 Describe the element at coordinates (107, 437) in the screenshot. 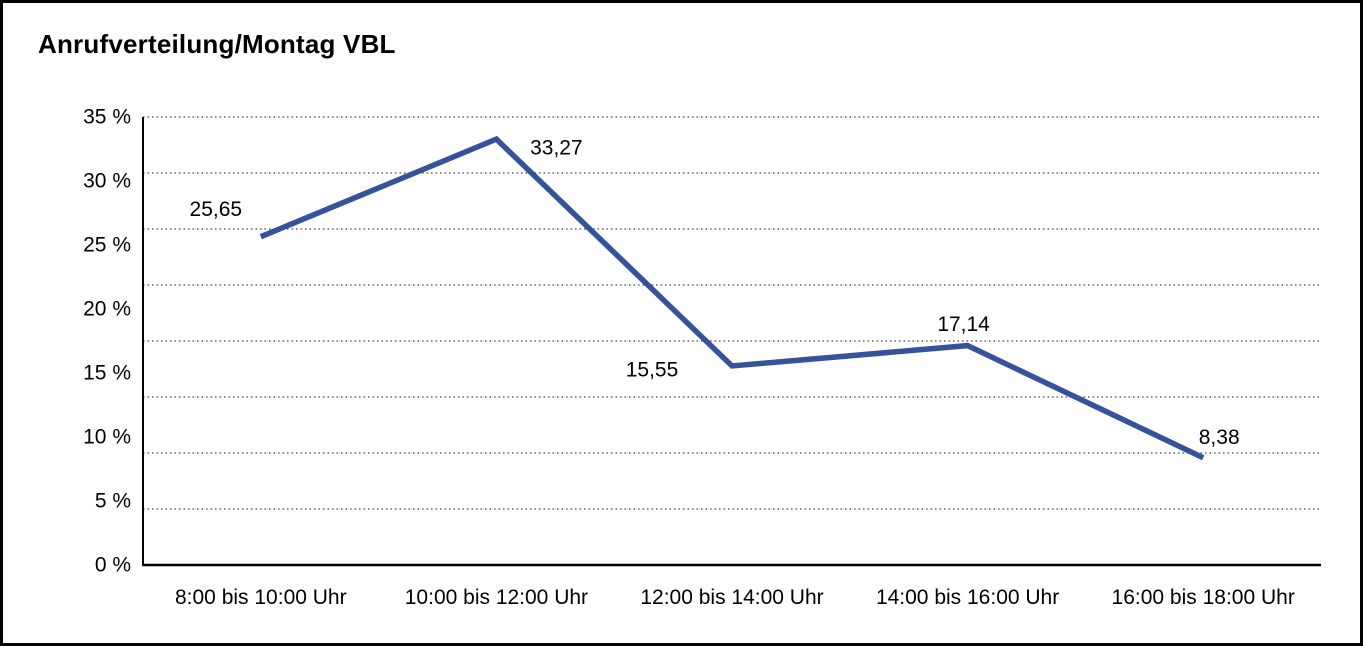

I see `y-tick-label: 10 %` at that location.